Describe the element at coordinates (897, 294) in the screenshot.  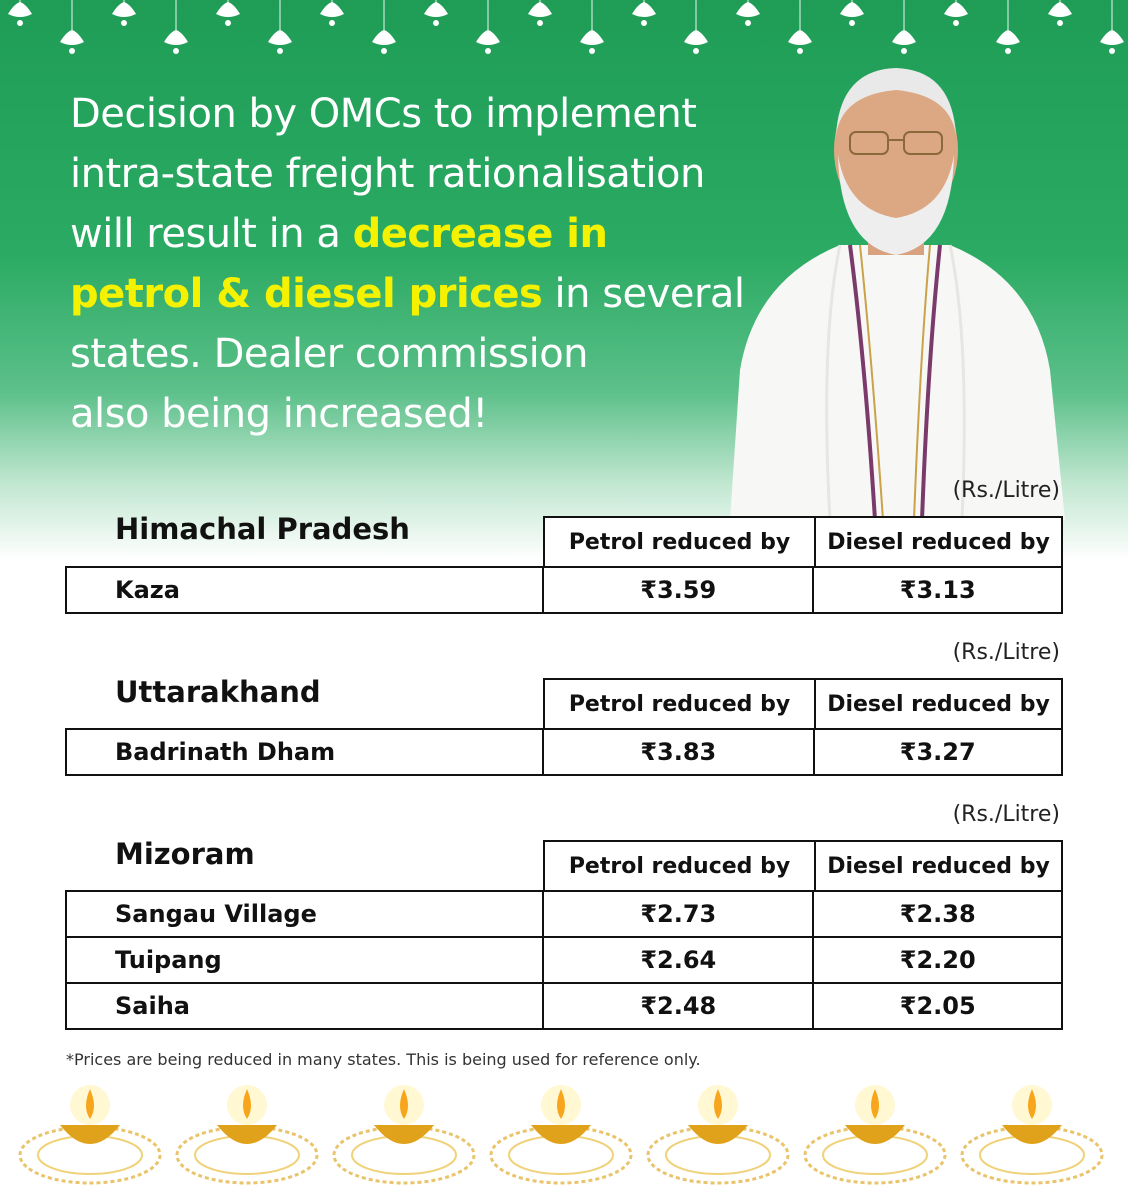
I see `person-photo` at that location.